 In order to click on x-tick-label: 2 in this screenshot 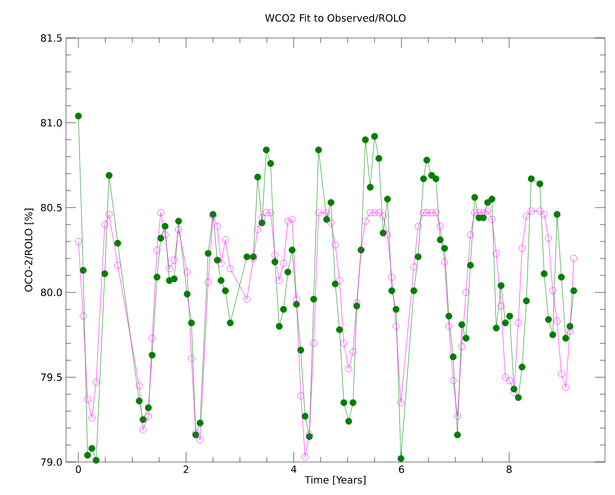, I will do `click(186, 469)`.